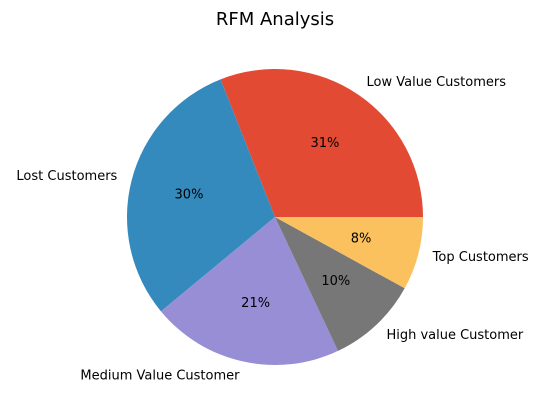  What do you see at coordinates (189, 194) in the screenshot?
I see `pct-label-lost-customers: 30%` at bounding box center [189, 194].